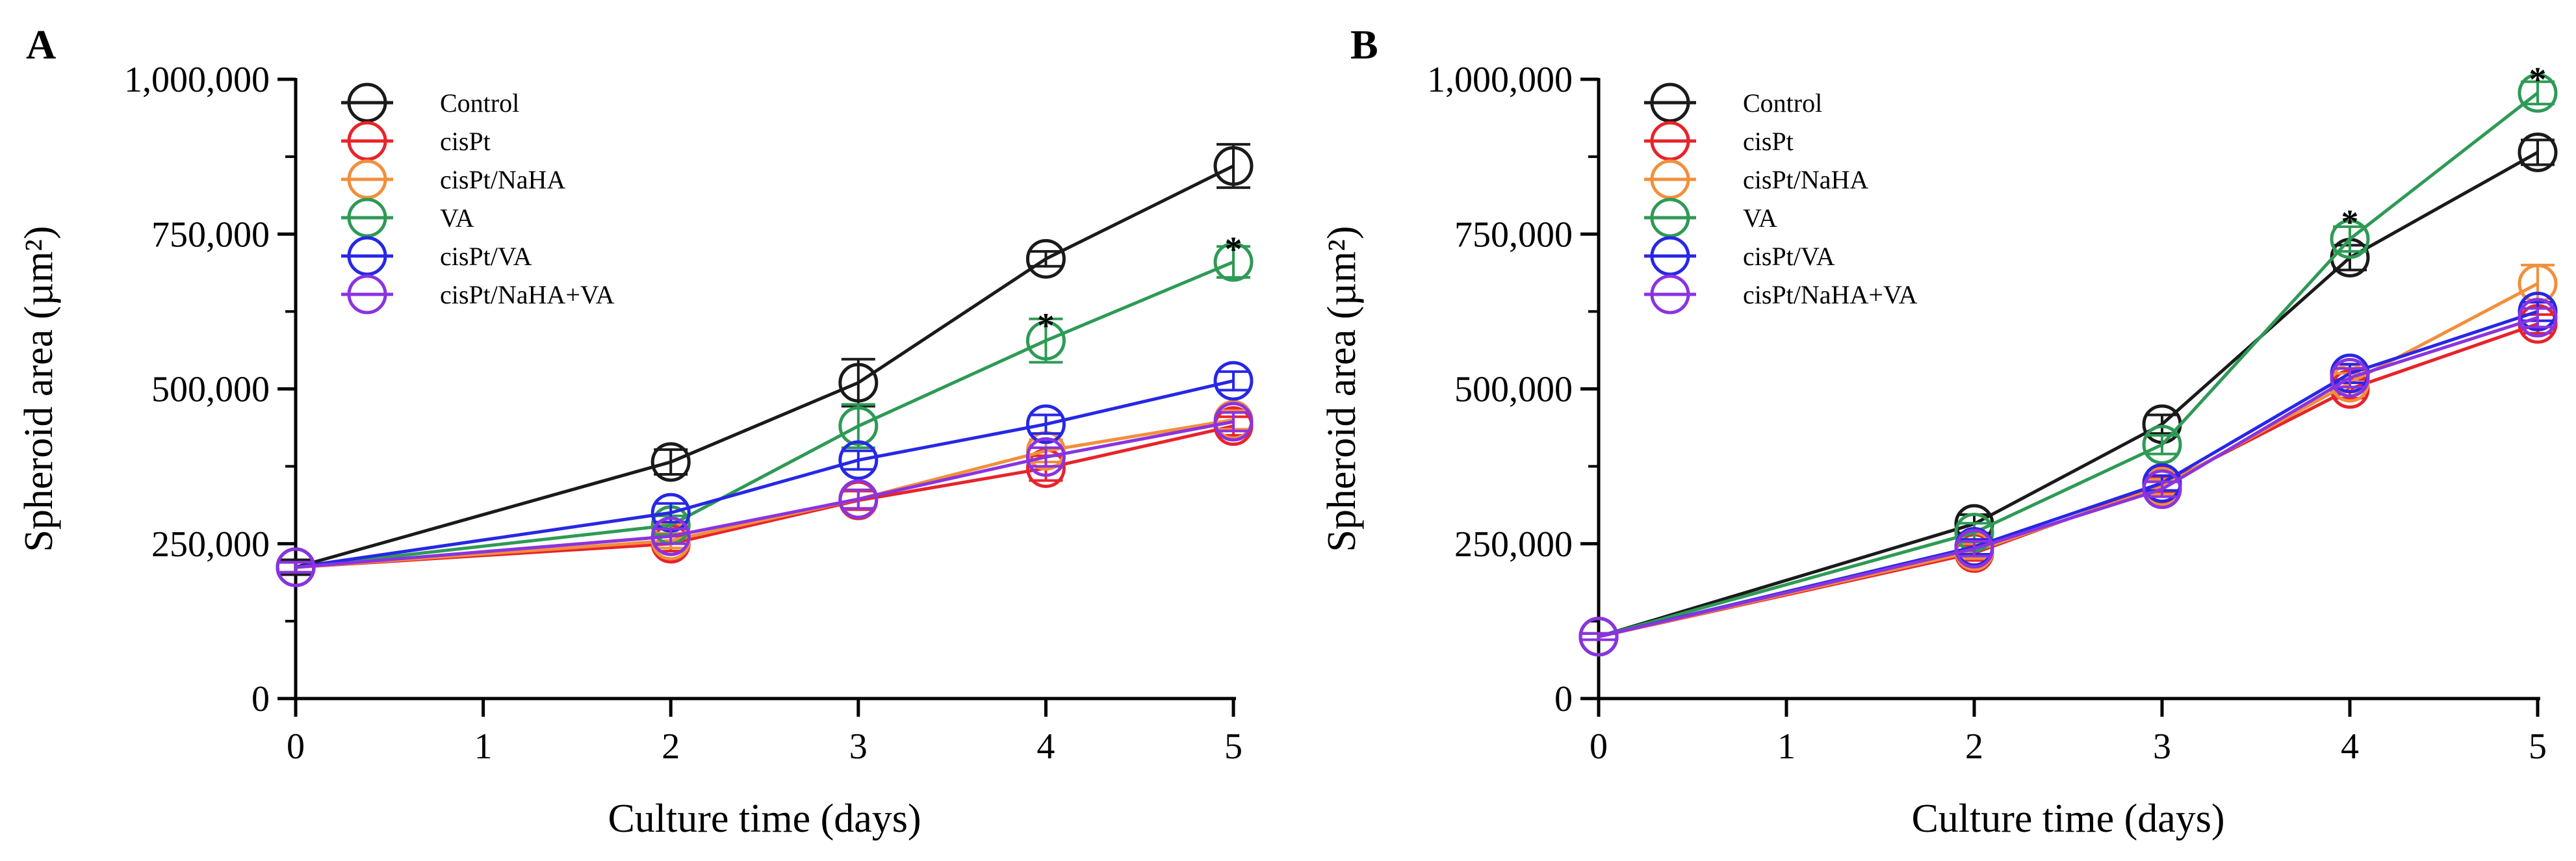 This screenshot has height=861, width=2576. Describe the element at coordinates (41, 44) in the screenshot. I see `panel-label-a: A` at that location.